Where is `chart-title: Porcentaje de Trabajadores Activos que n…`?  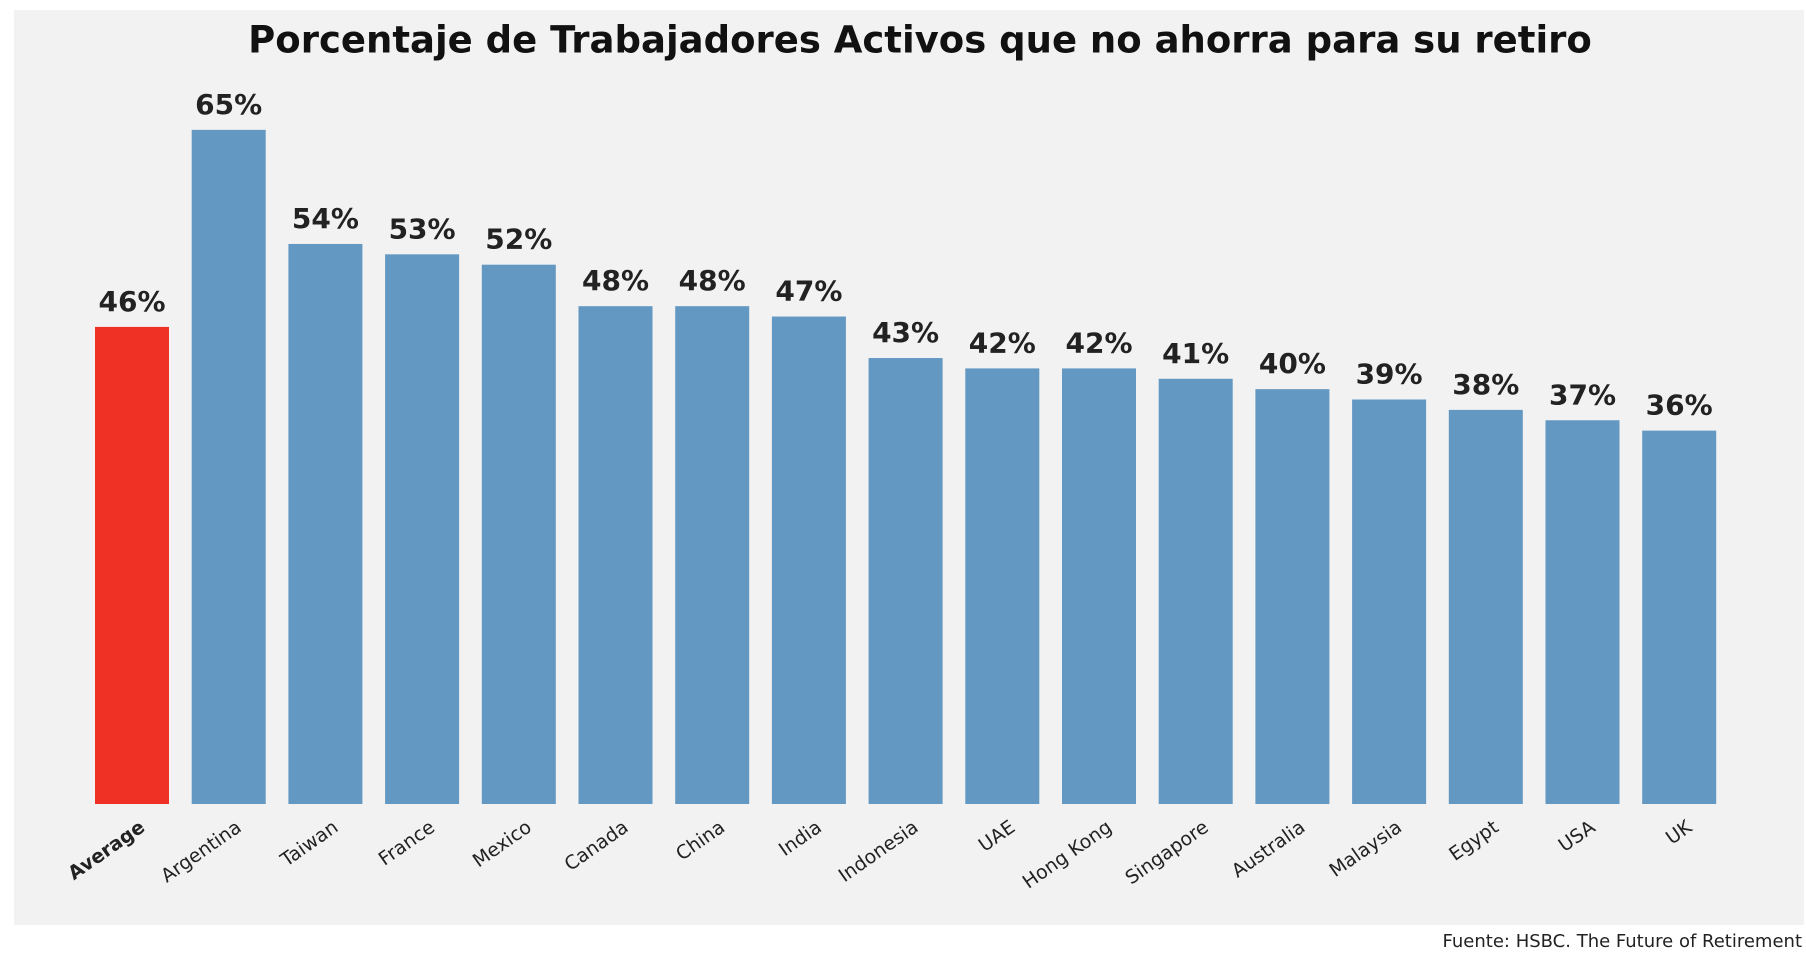
chart-title: Porcentaje de Trabajadores Activos que n… is located at coordinates (920, 40).